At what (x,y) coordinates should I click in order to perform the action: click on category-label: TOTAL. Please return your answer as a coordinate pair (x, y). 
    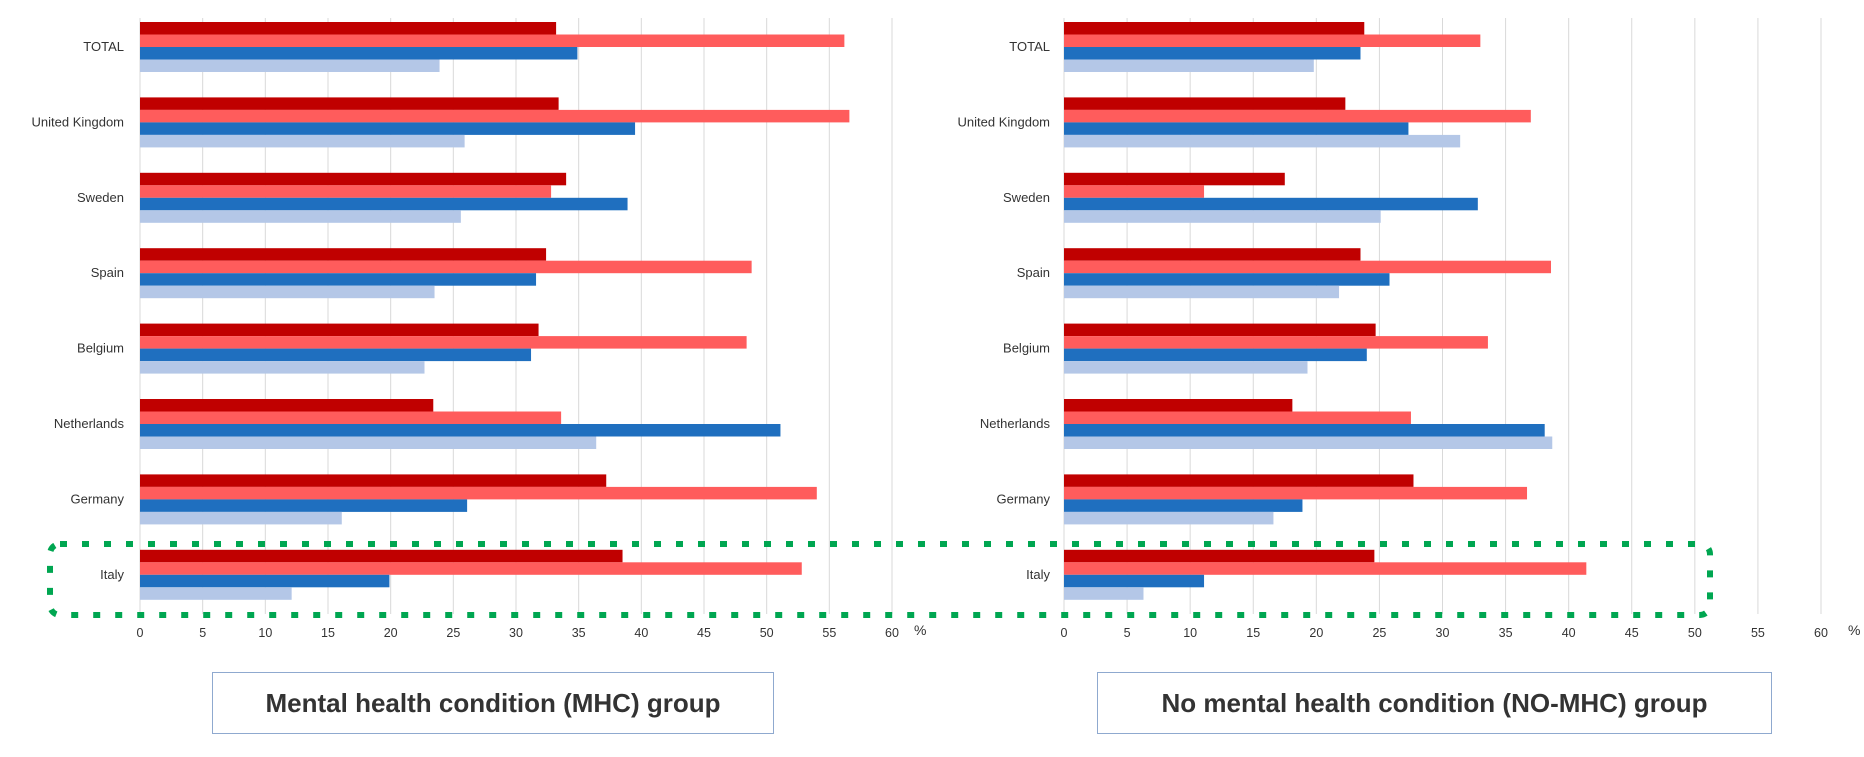
    Looking at the image, I should click on (1029, 46).